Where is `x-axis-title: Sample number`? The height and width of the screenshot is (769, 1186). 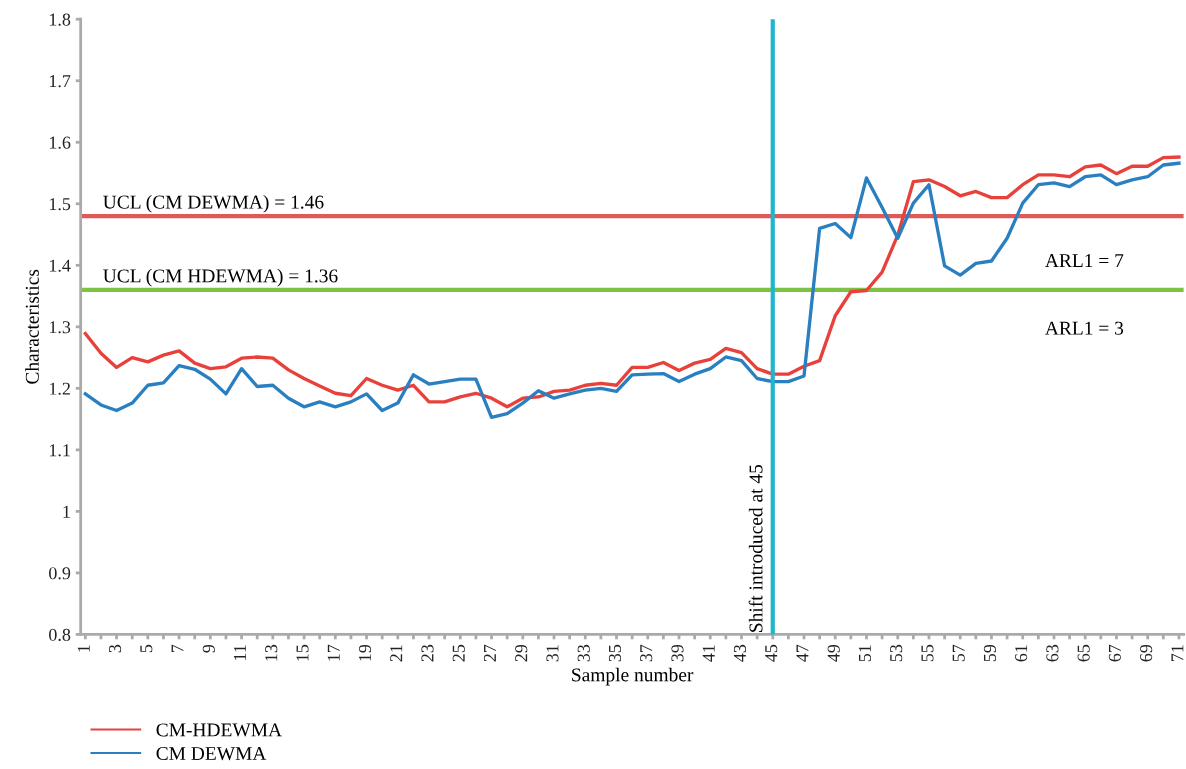
x-axis-title: Sample number is located at coordinates (633, 676).